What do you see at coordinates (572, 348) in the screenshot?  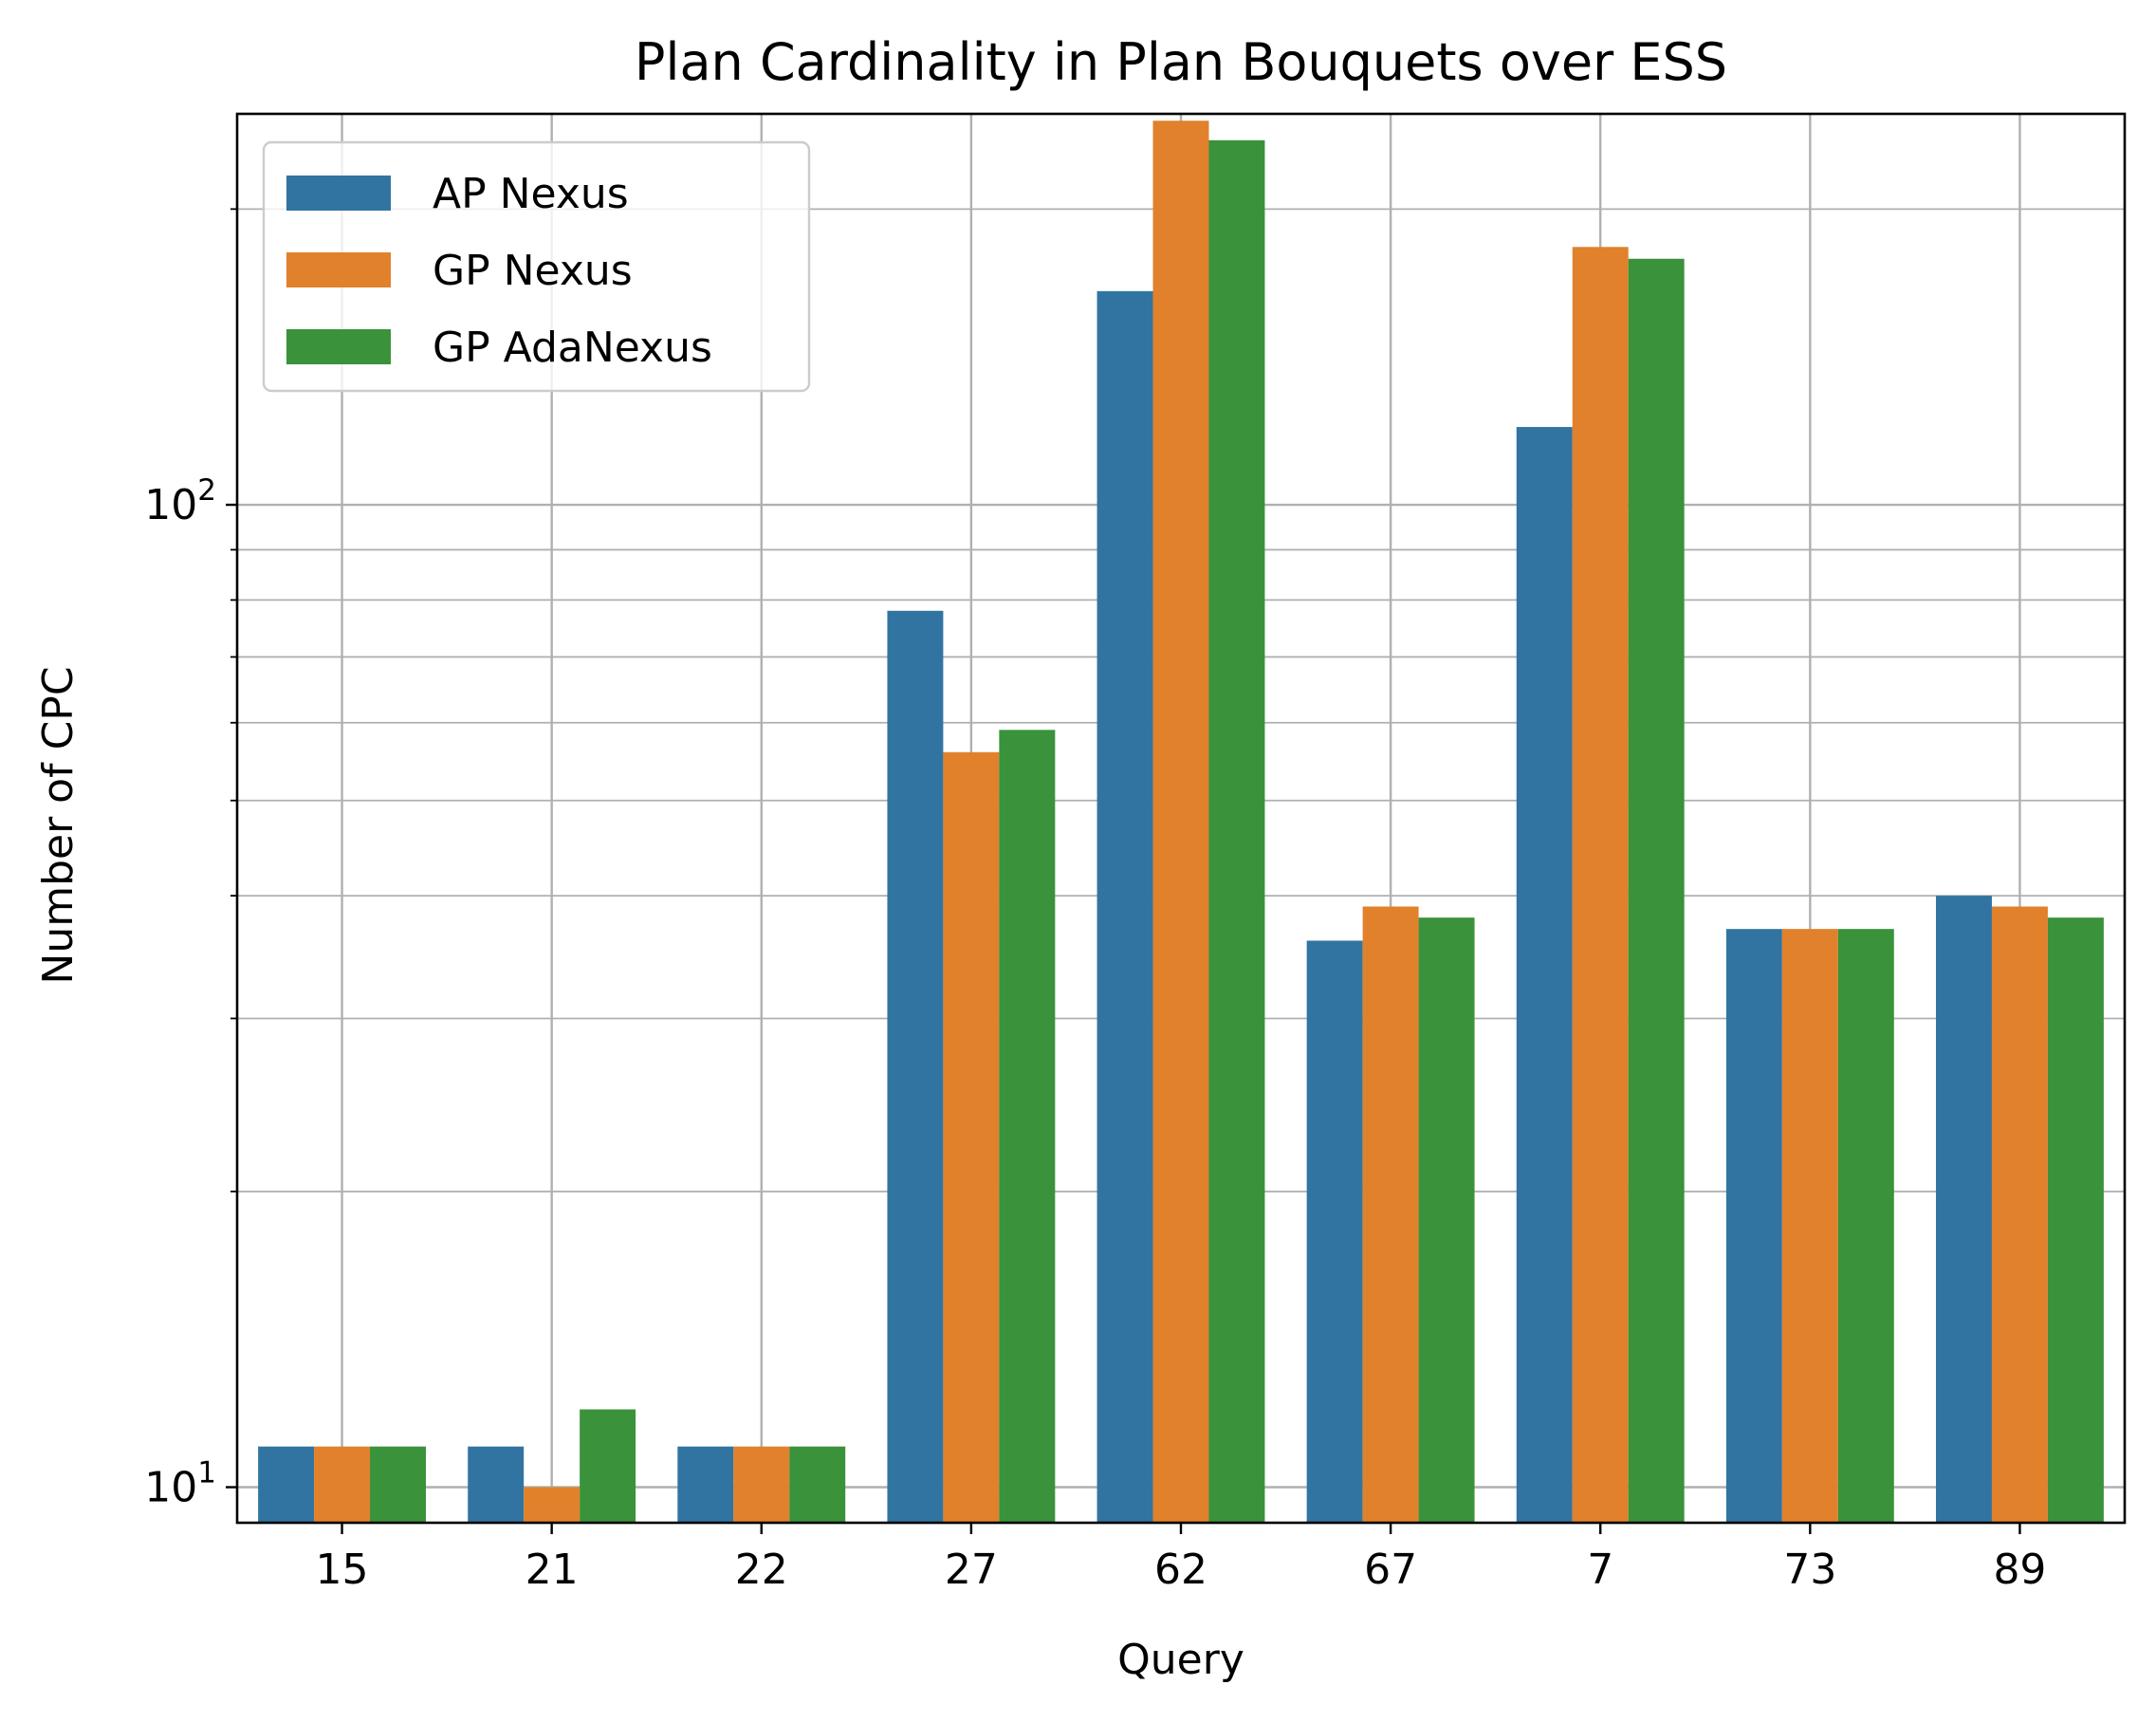 I see `legend-label: GP AdaNexus` at bounding box center [572, 348].